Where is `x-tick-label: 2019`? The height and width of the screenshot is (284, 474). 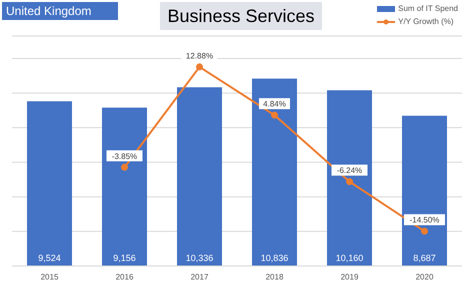 x-tick-label: 2019 is located at coordinates (349, 277).